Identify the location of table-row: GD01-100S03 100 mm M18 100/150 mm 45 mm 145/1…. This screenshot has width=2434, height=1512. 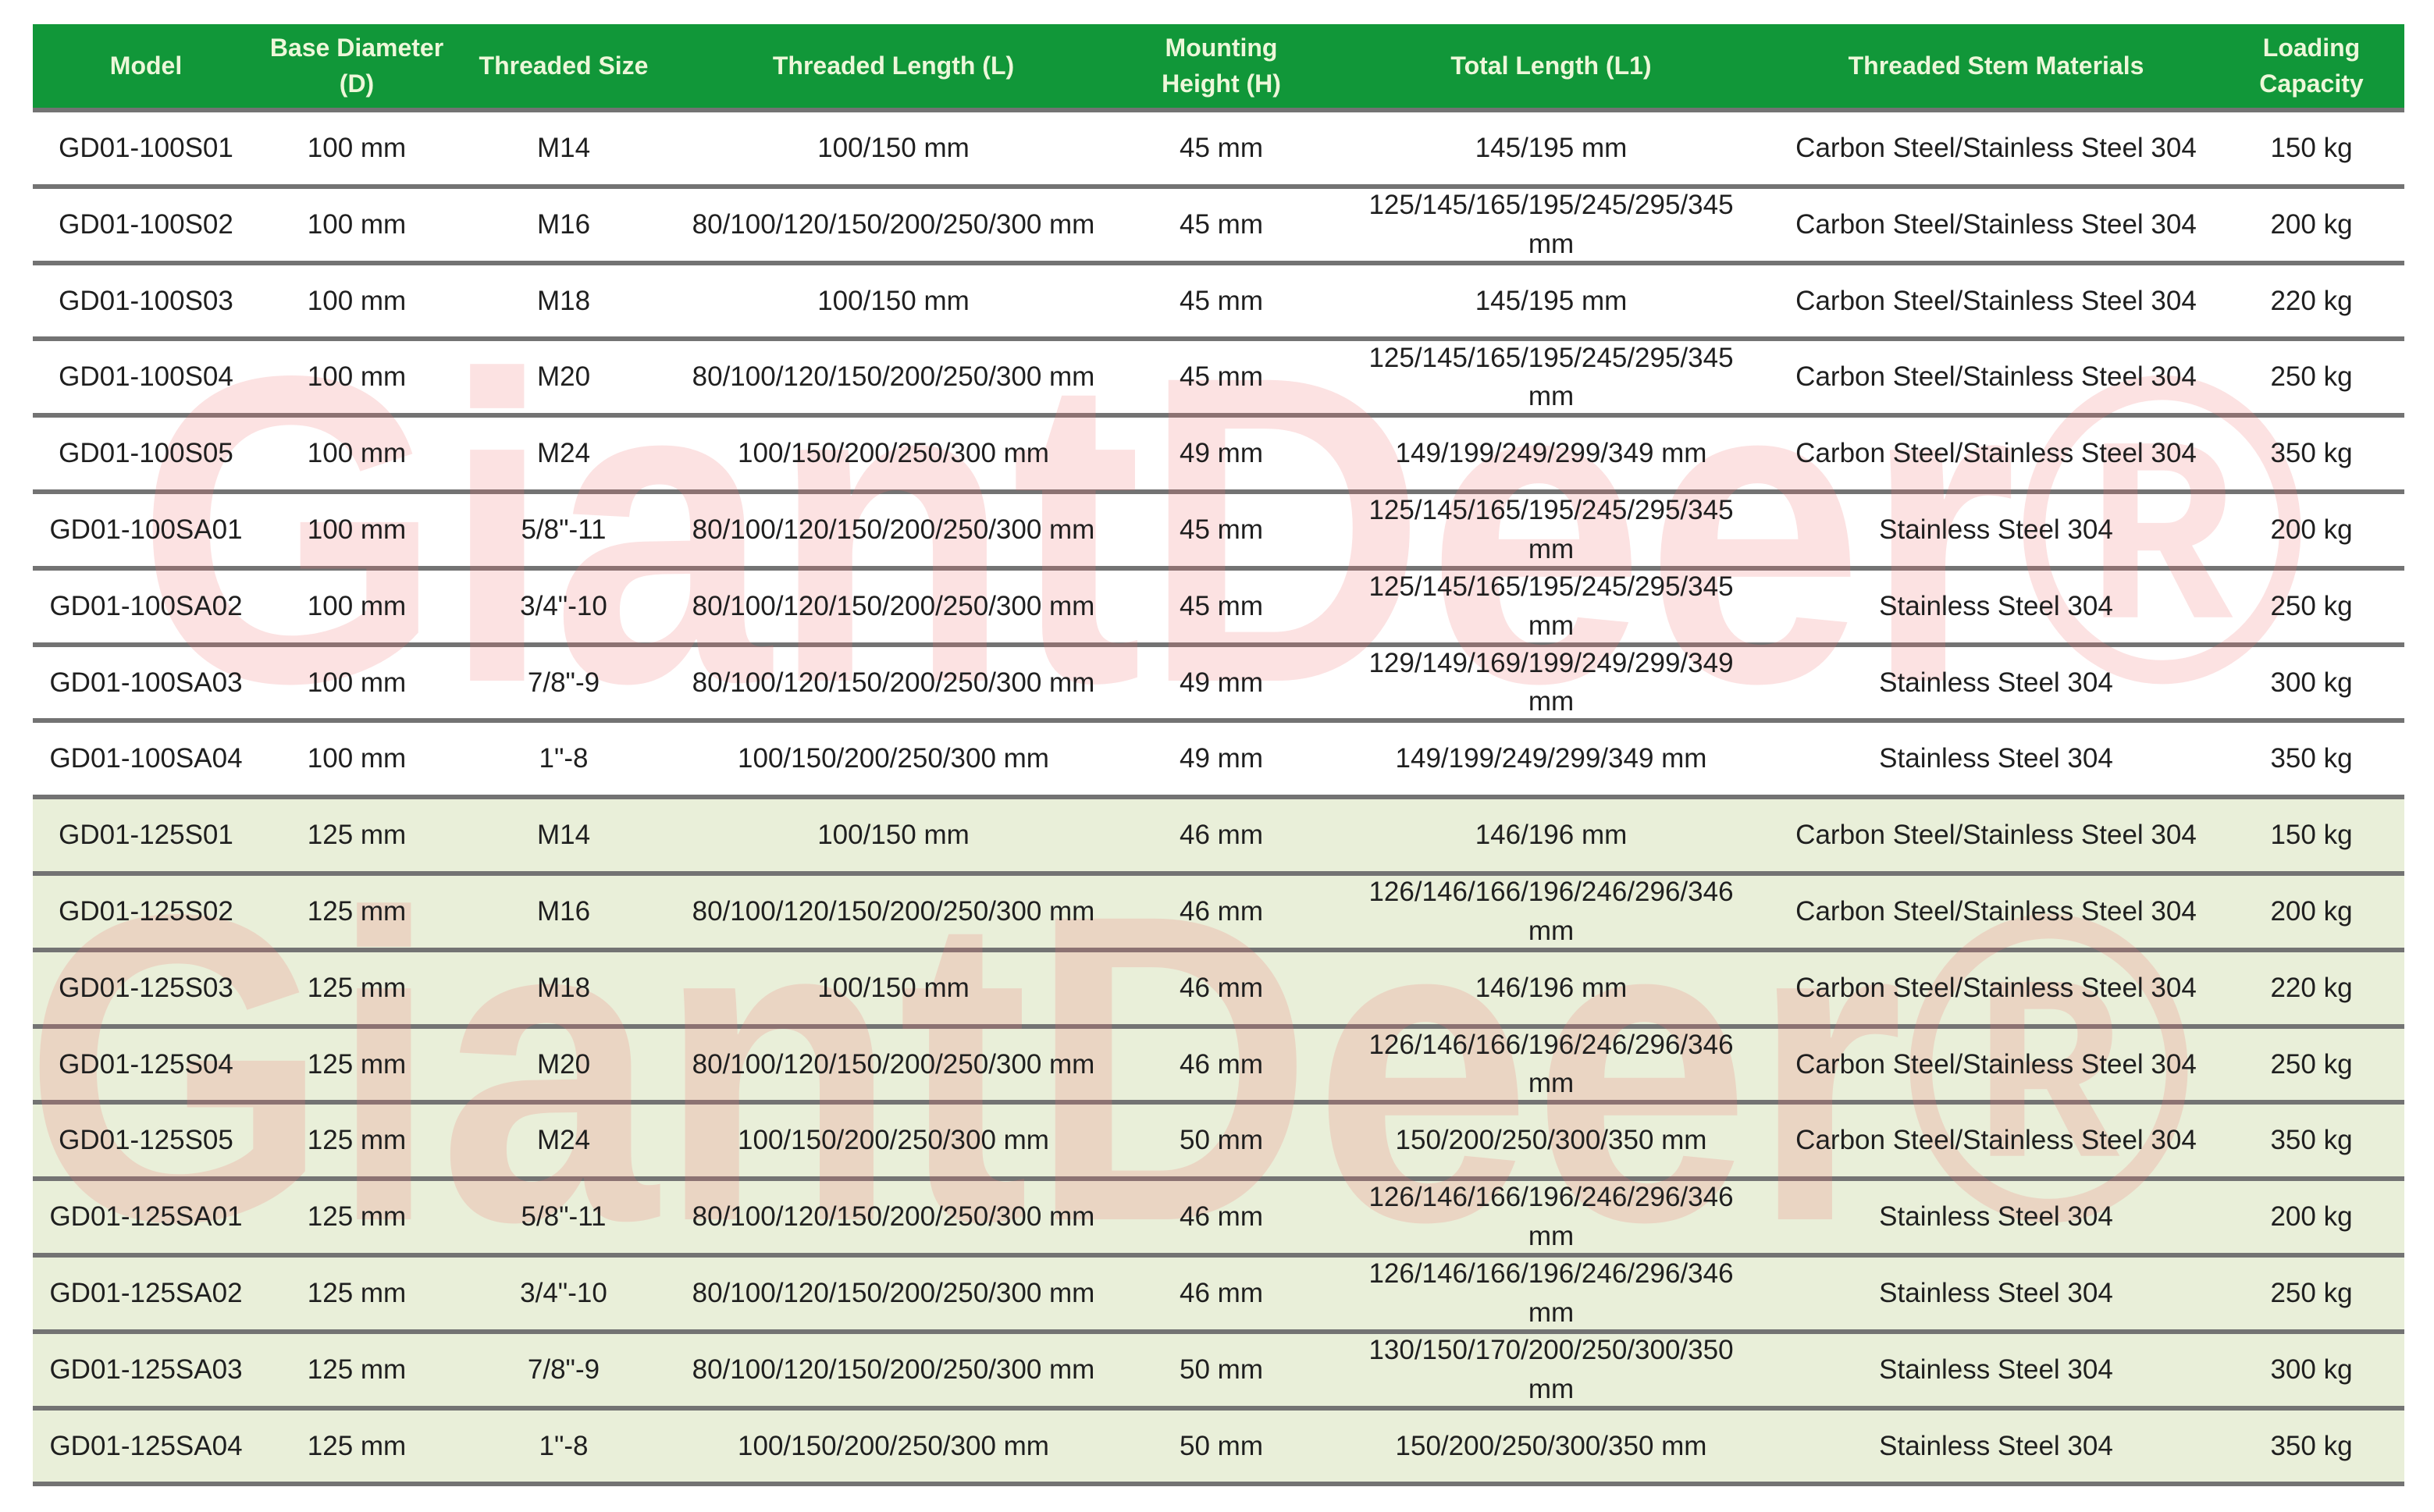
(1218, 303).